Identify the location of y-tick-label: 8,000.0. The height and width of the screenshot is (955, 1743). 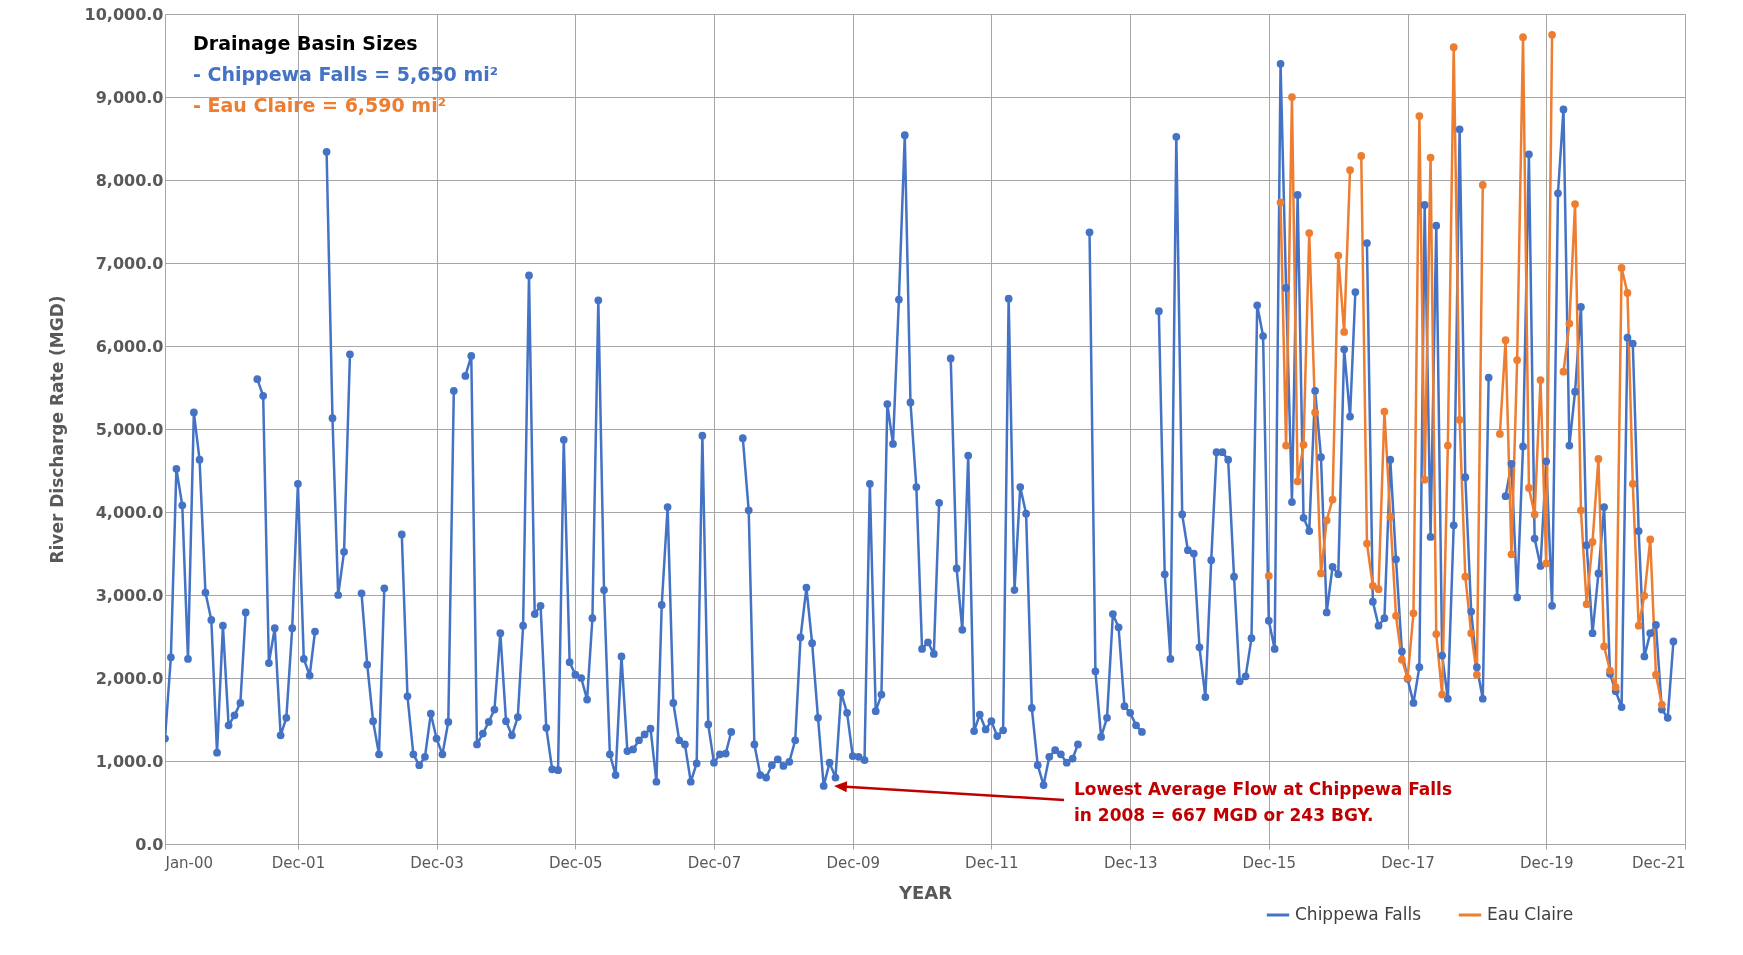
(129, 180).